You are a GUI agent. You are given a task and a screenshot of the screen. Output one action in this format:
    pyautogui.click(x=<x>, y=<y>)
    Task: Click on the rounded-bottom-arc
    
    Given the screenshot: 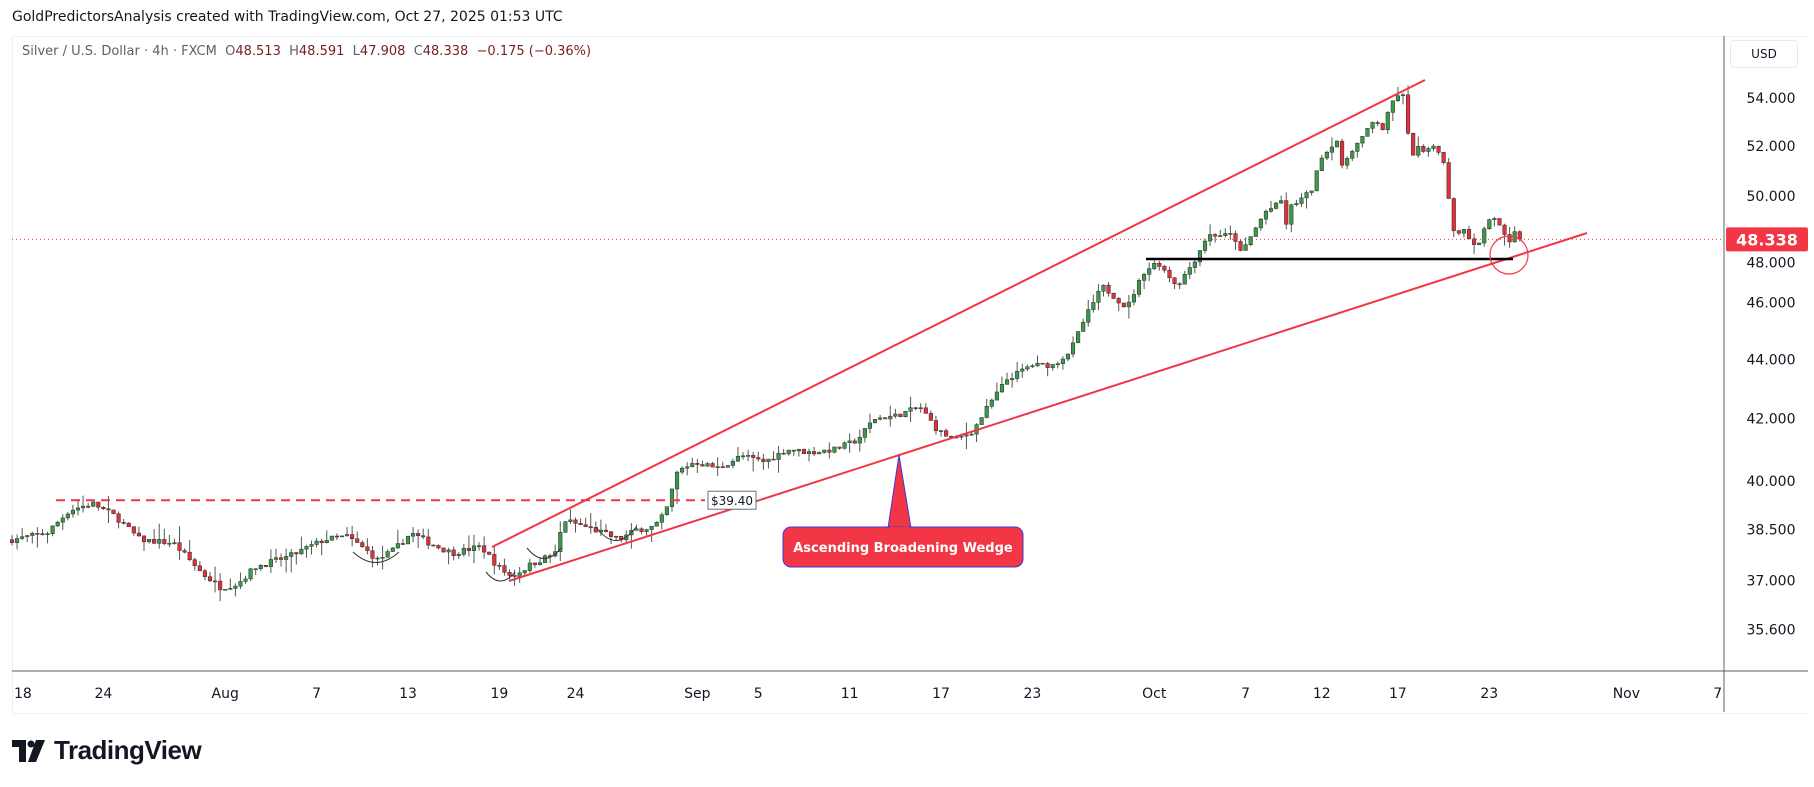 What is the action you would take?
    pyautogui.click(x=376, y=557)
    